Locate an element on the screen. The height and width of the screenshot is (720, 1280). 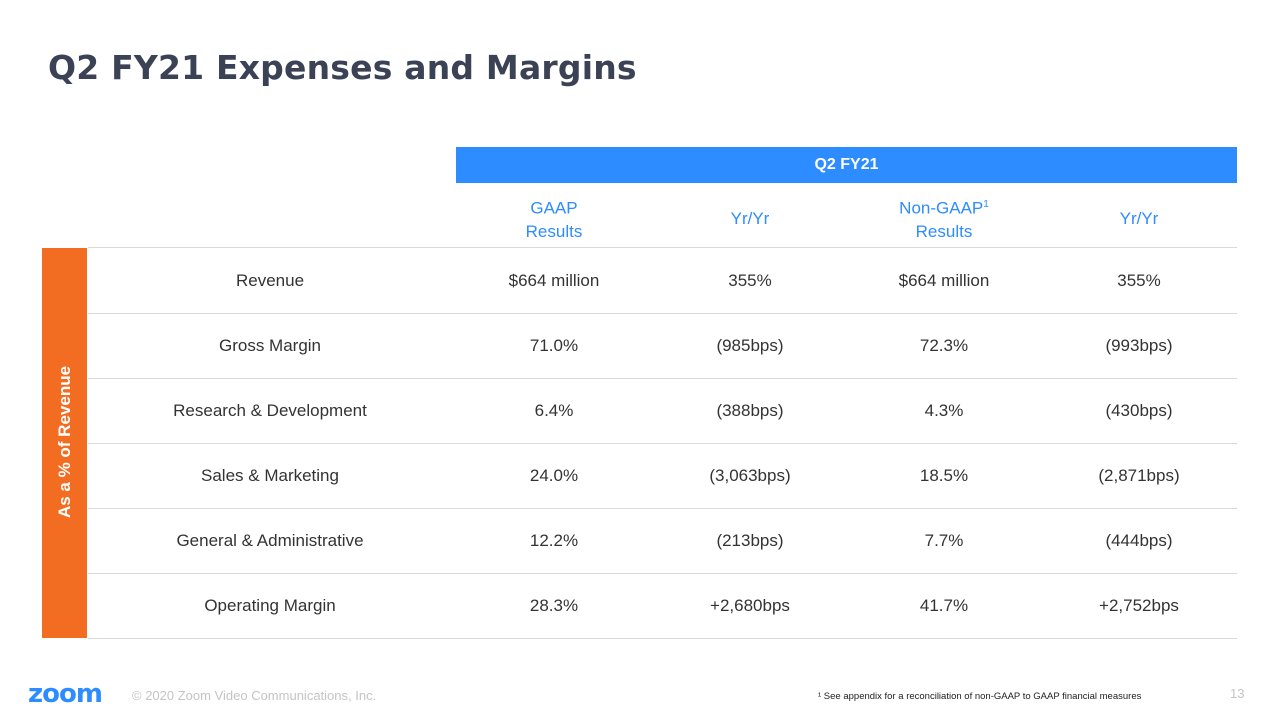
nongaap-yoy: (430bps) is located at coordinates (1139, 410).